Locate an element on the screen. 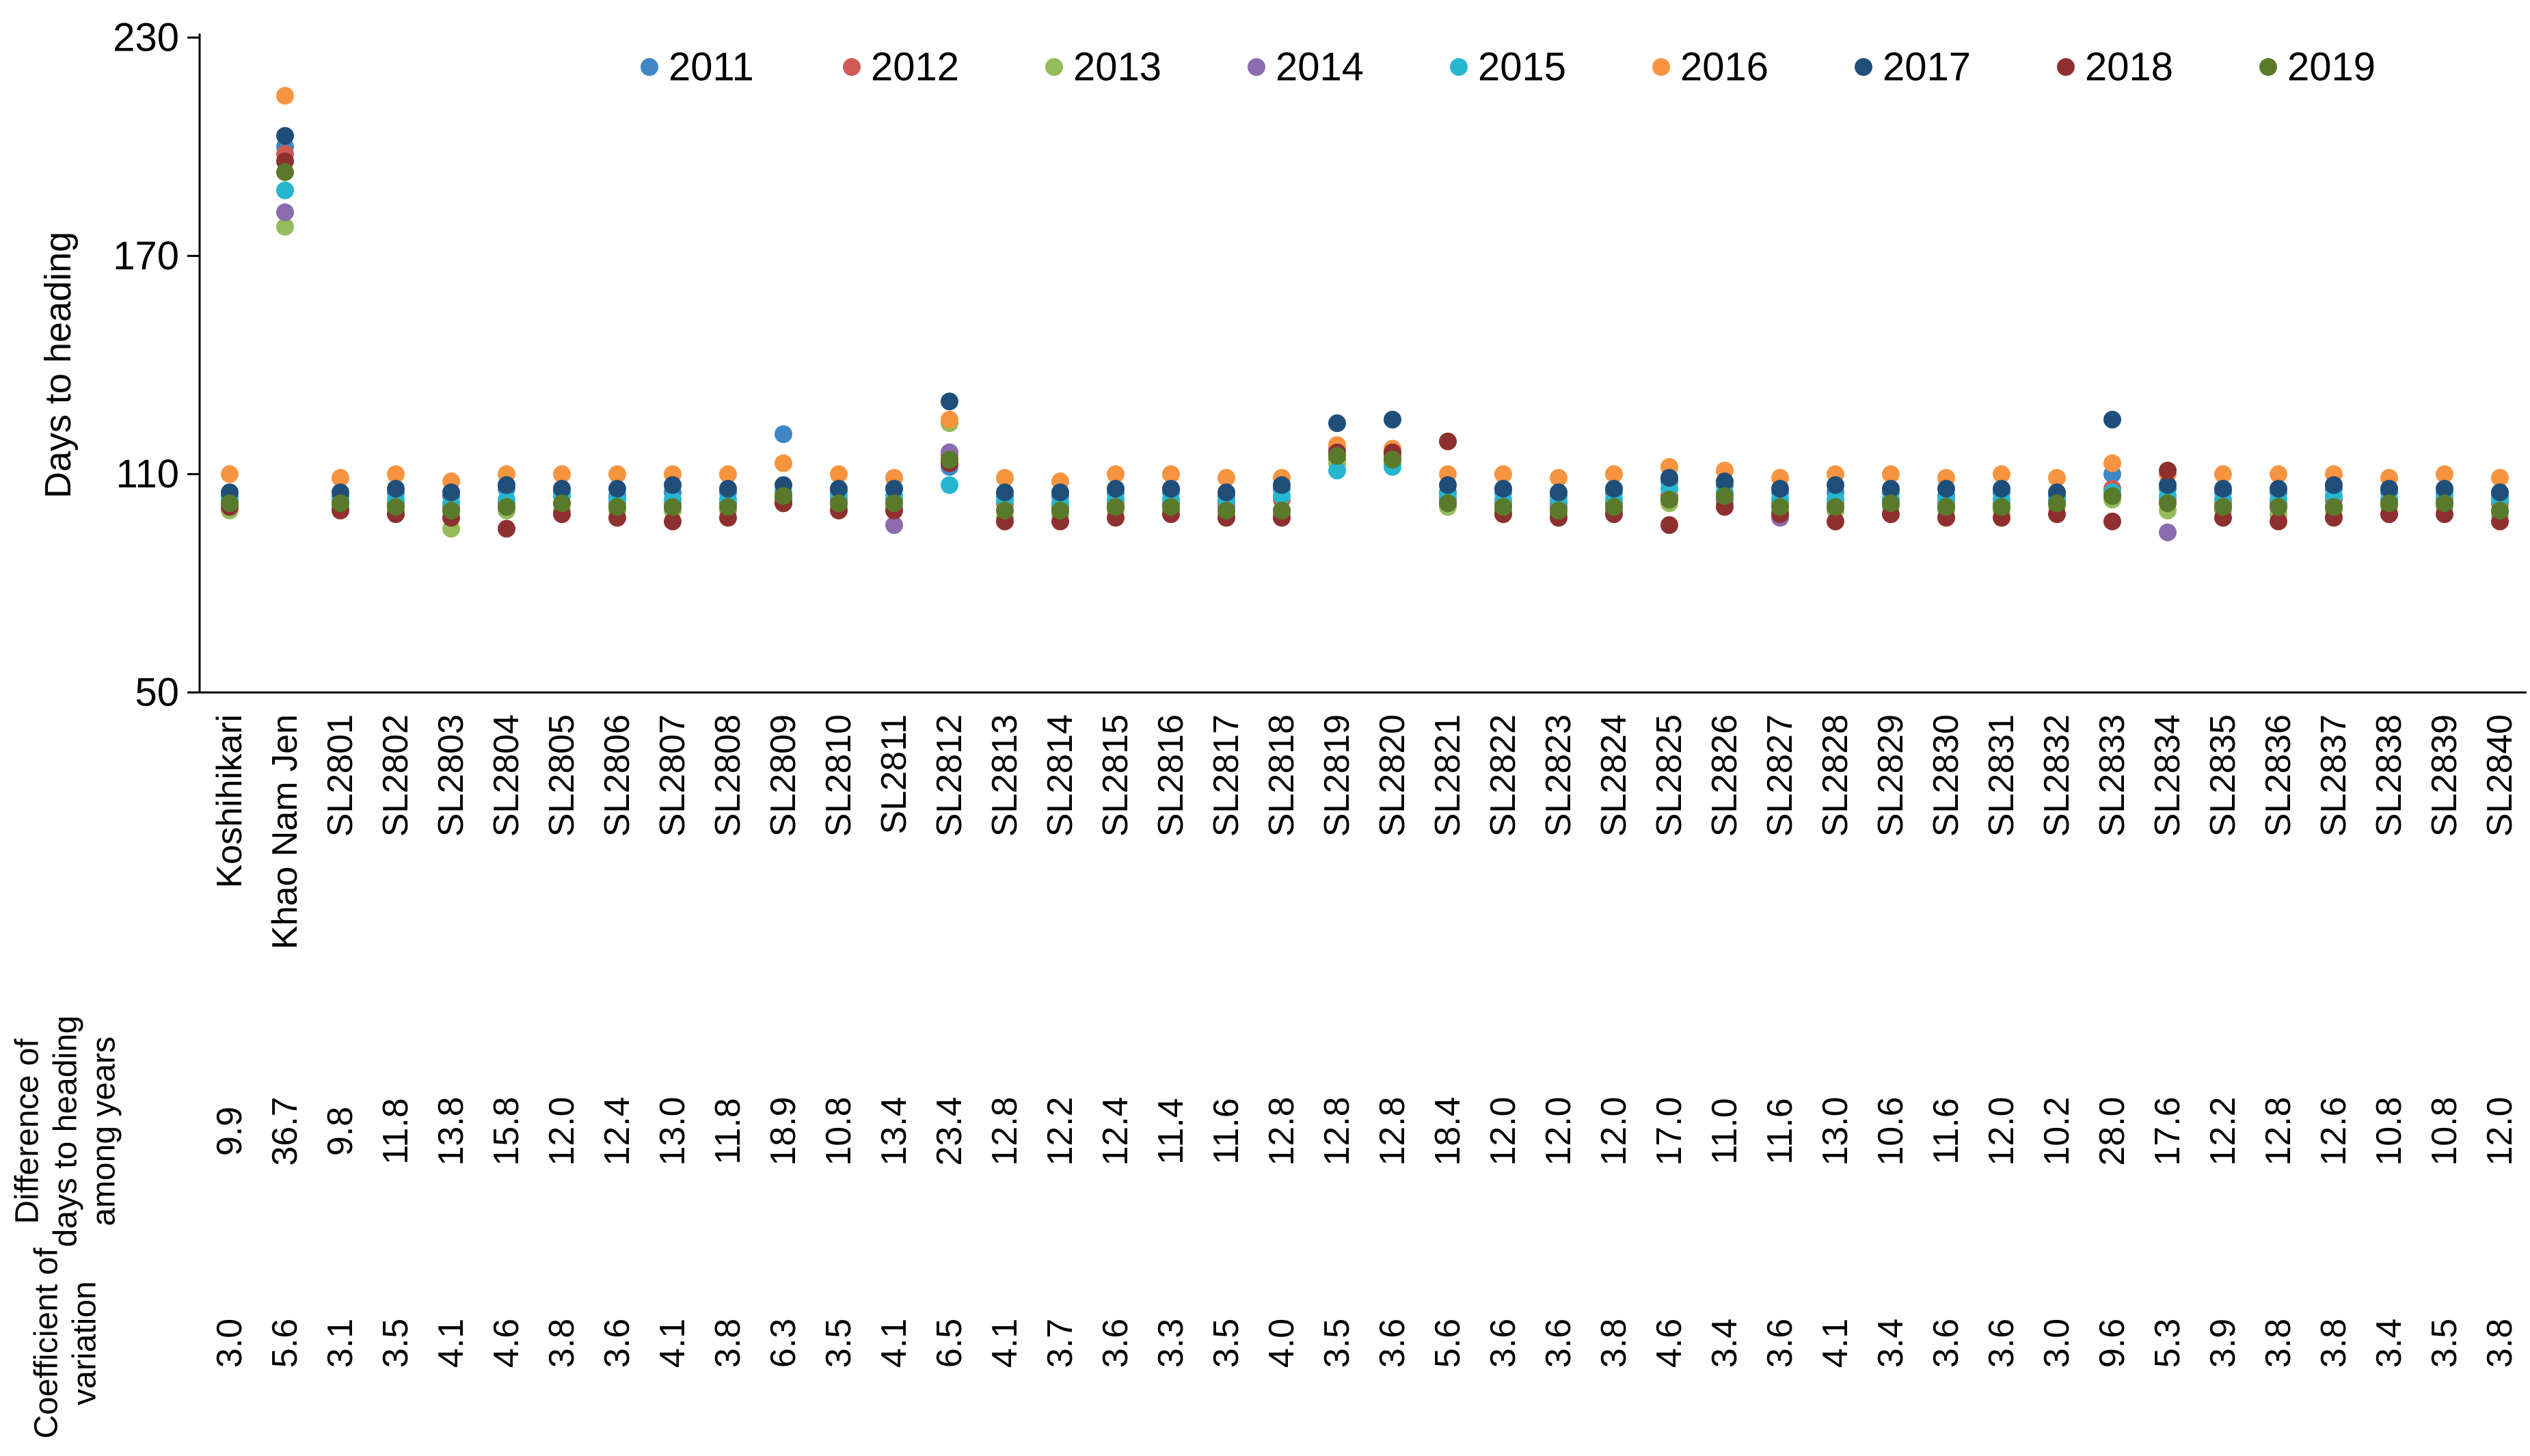 The height and width of the screenshot is (1456, 2530). category-label: SL2840 is located at coordinates (2500, 775).